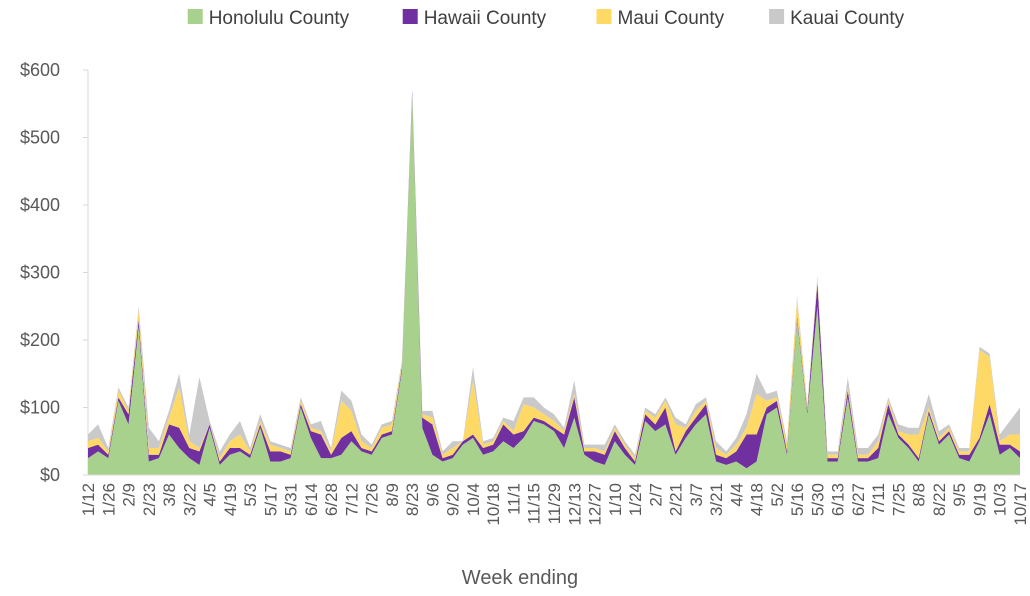  What do you see at coordinates (797, 499) in the screenshot?
I see `x-tick-label: 5/16` at bounding box center [797, 499].